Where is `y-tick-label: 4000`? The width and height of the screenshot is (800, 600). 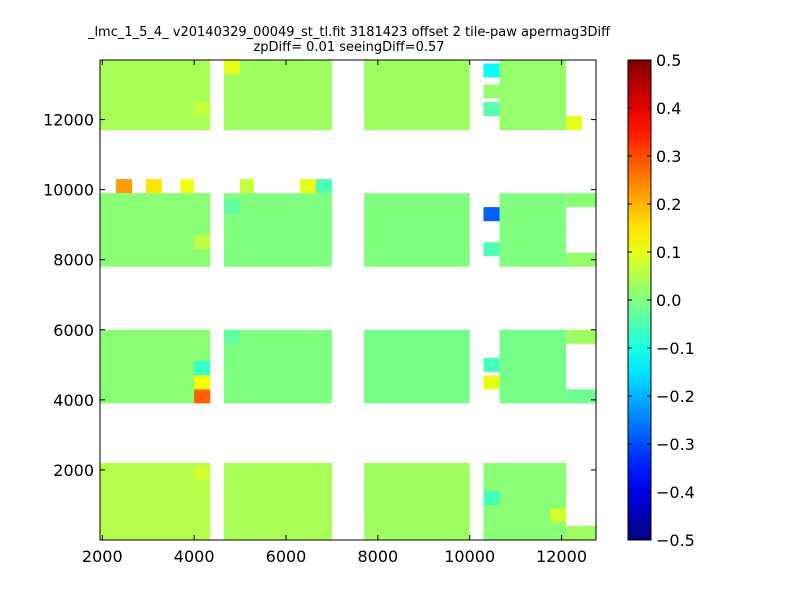 y-tick-label: 4000 is located at coordinates (73, 400).